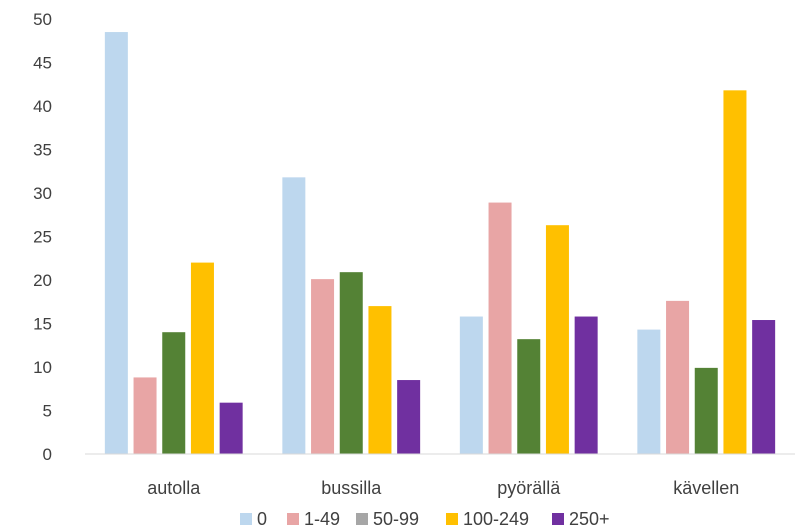 The image size is (800, 530). I want to click on x-tick-label: bussilla, so click(351, 488).